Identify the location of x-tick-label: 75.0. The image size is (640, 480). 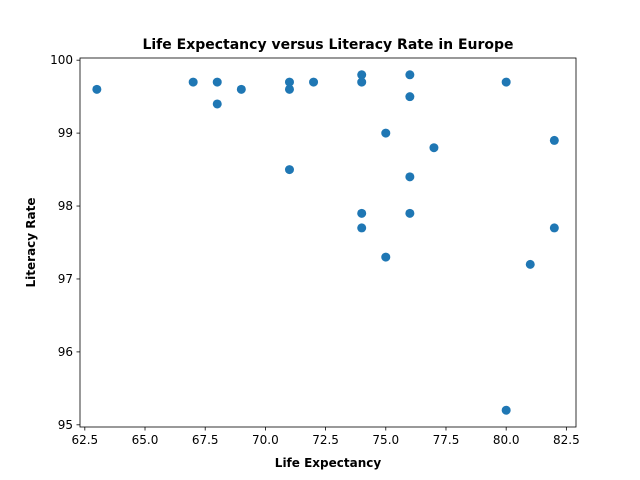
(385, 440).